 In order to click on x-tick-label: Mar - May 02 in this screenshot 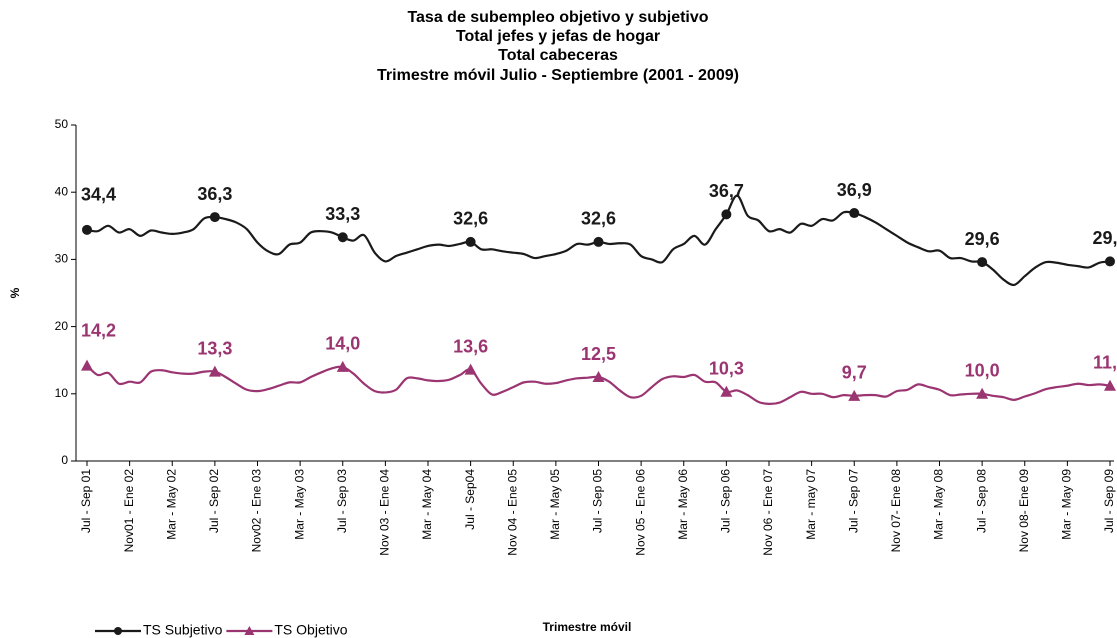, I will do `click(171, 504)`.